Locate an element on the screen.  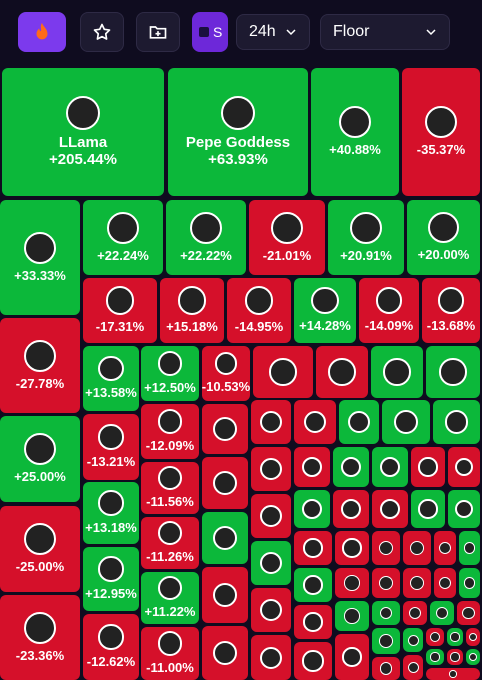
collection-tile: +40.88% is located at coordinates (355, 132).